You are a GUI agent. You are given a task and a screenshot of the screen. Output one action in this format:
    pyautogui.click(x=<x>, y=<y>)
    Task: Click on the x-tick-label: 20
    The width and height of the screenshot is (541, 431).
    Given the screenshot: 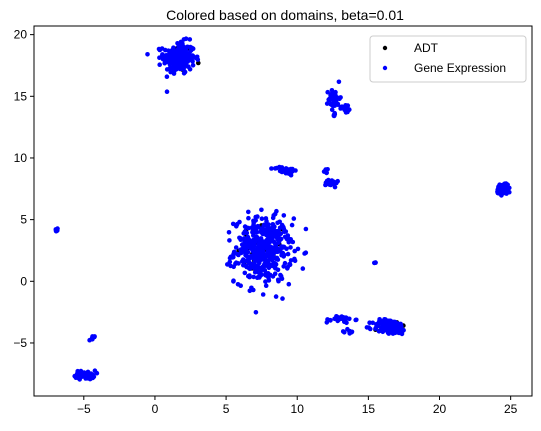 What is the action you would take?
    pyautogui.click(x=440, y=409)
    